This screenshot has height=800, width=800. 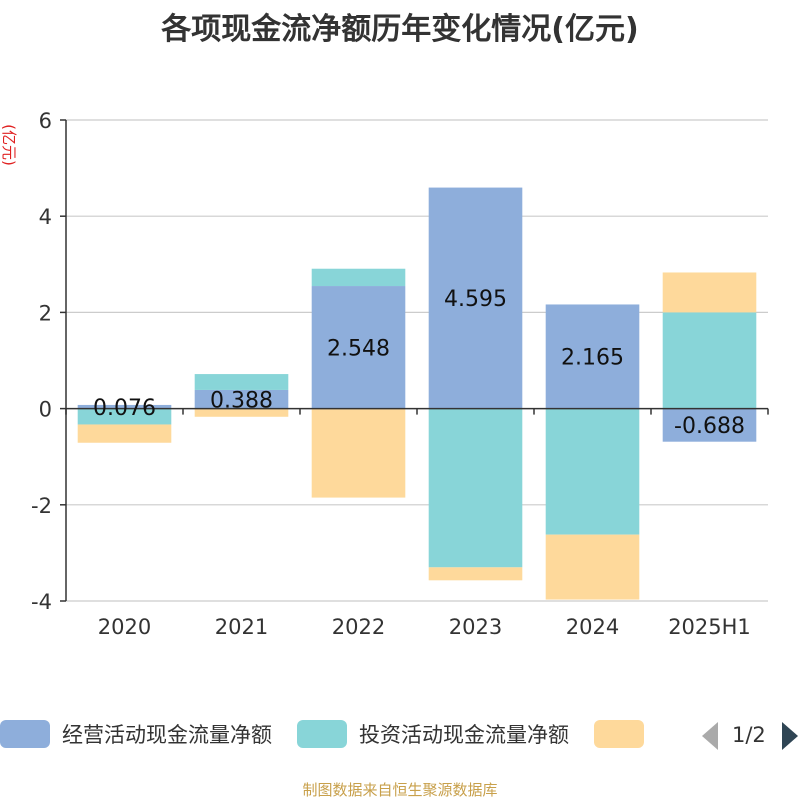 I want to click on data-label: 0.076, so click(x=124, y=408).